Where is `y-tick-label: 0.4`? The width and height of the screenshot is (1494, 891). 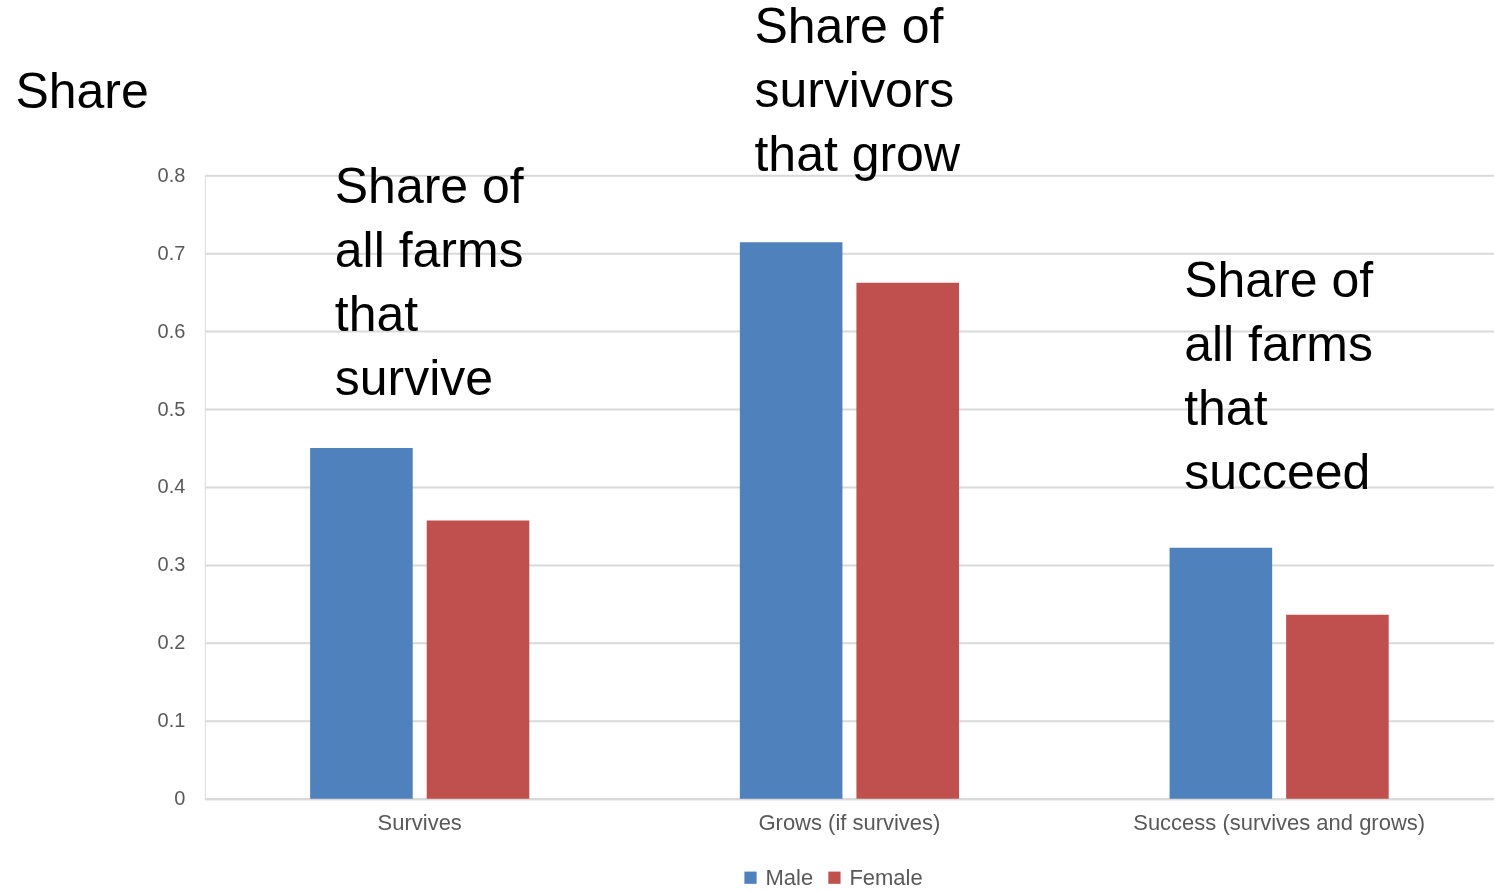
y-tick-label: 0.4 is located at coordinates (171, 486).